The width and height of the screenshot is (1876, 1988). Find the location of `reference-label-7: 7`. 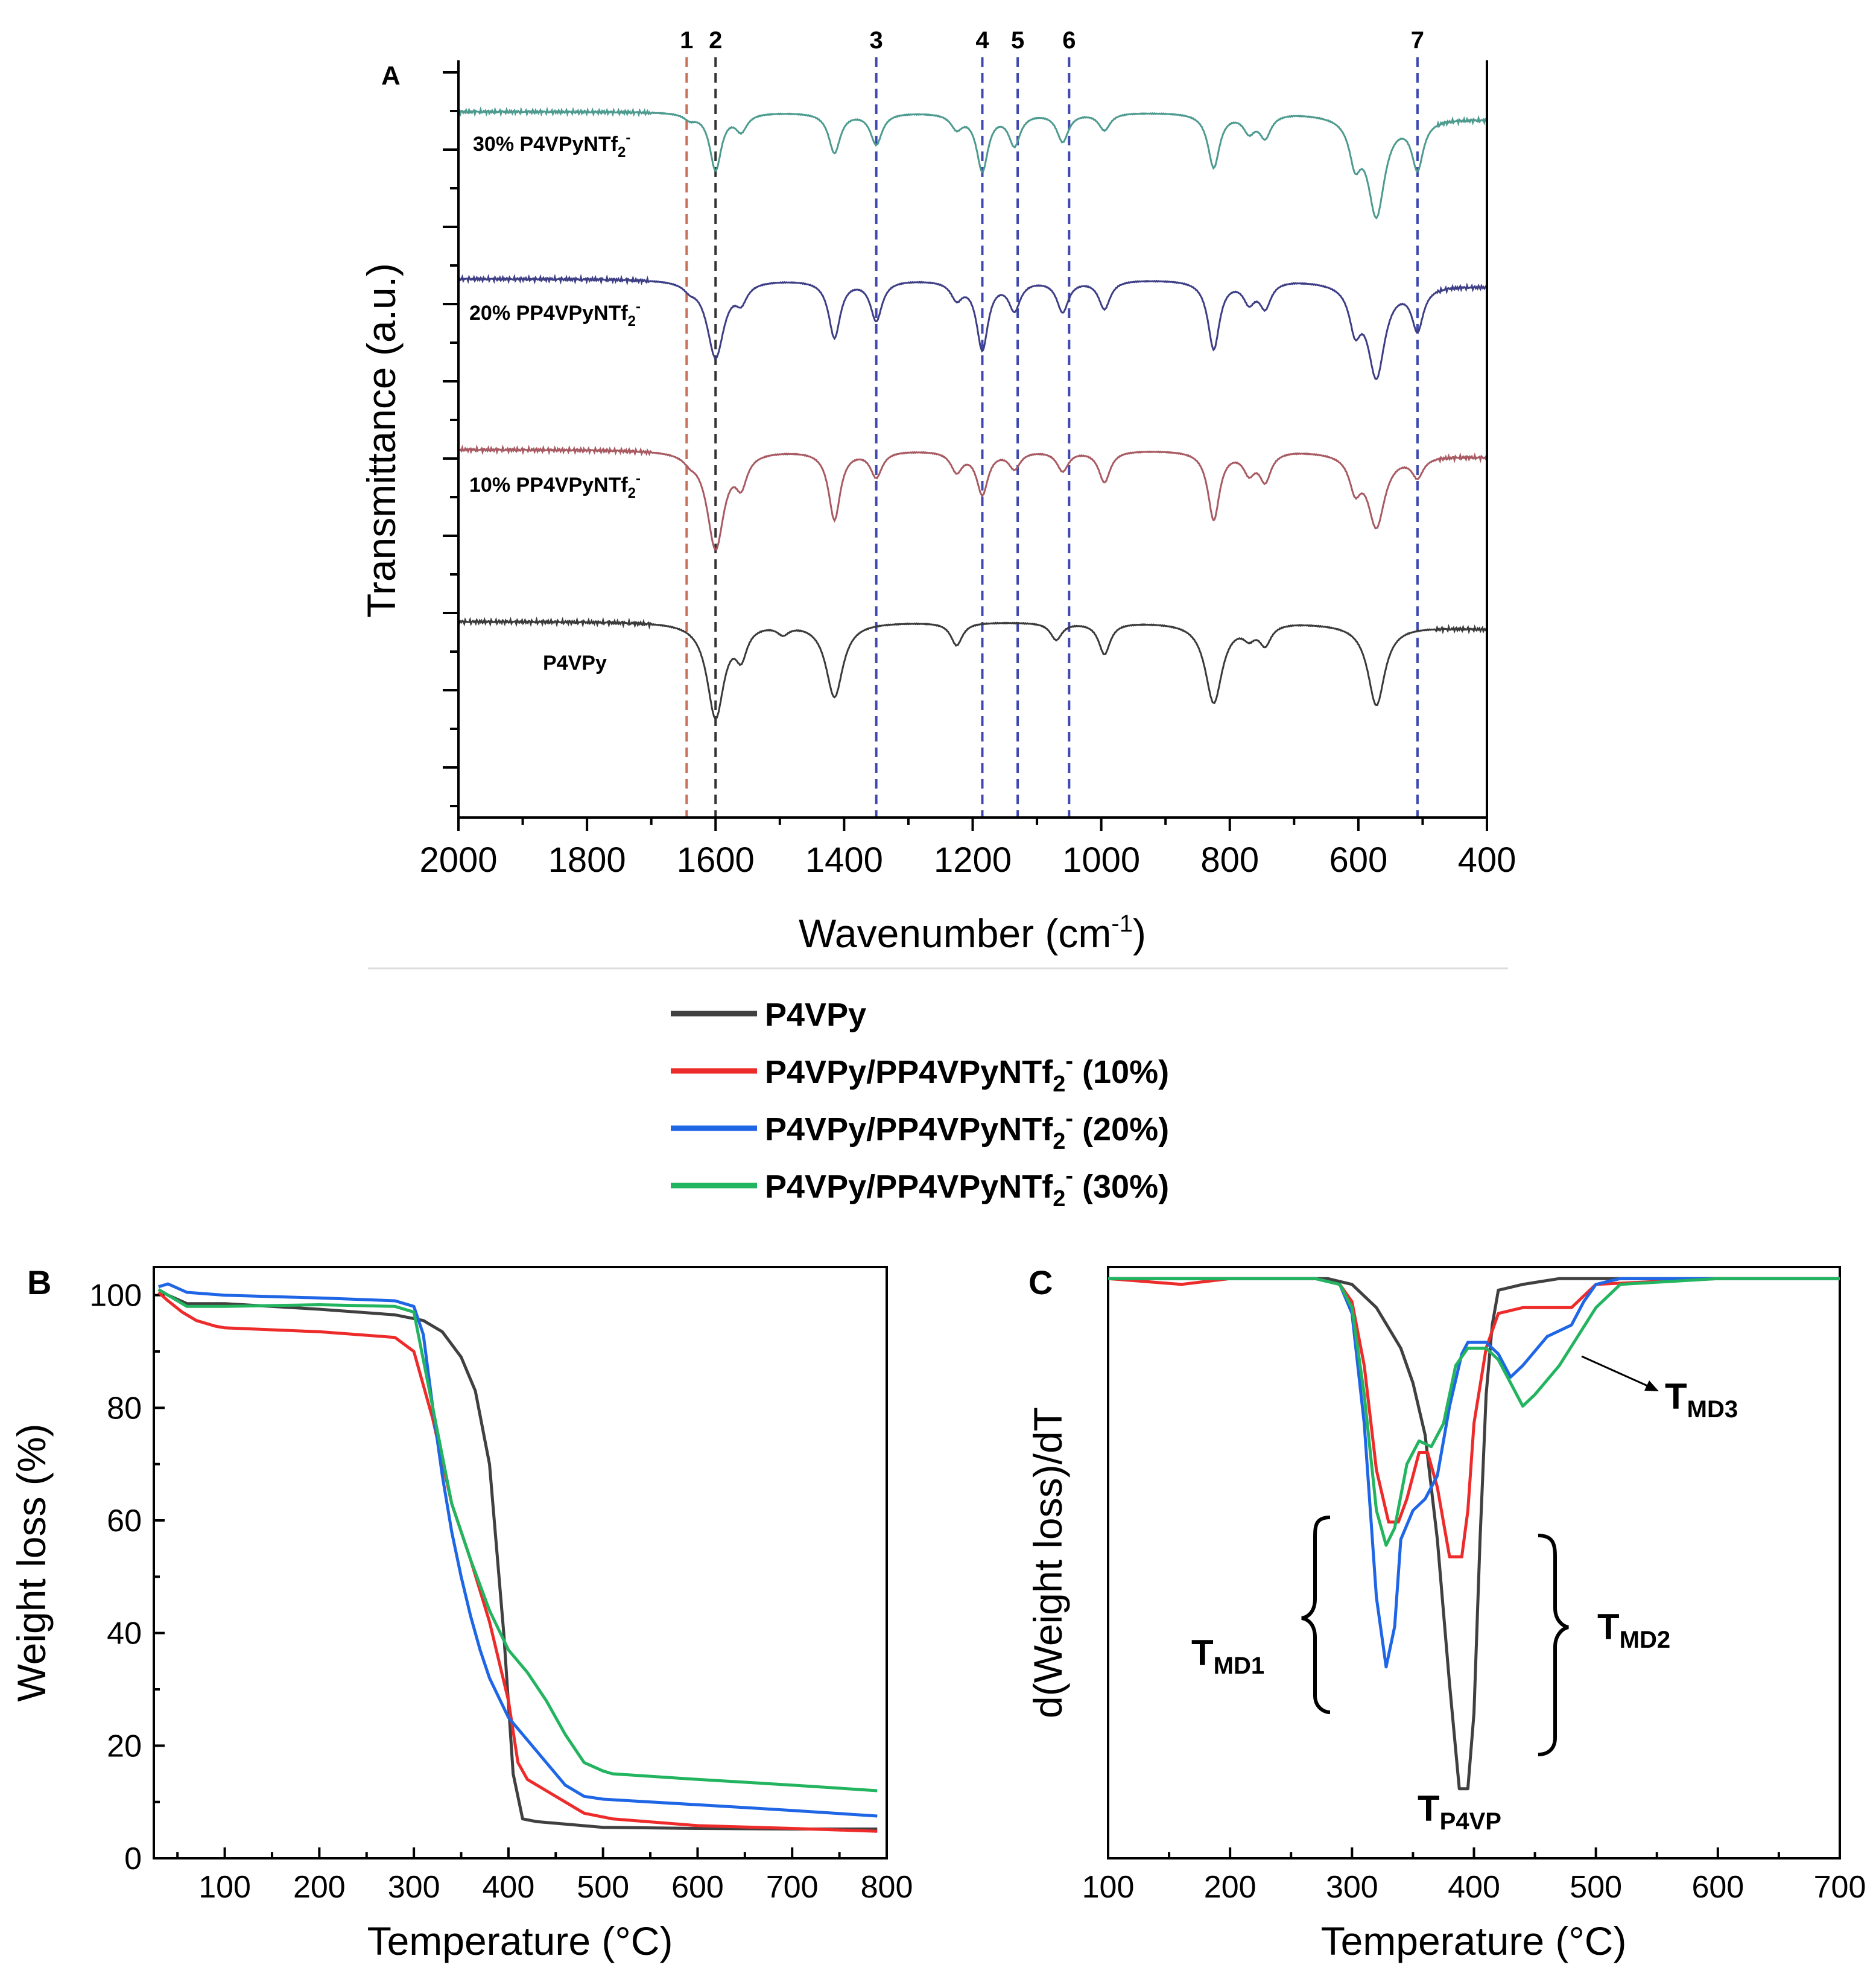

reference-label-7: 7 is located at coordinates (1417, 41).